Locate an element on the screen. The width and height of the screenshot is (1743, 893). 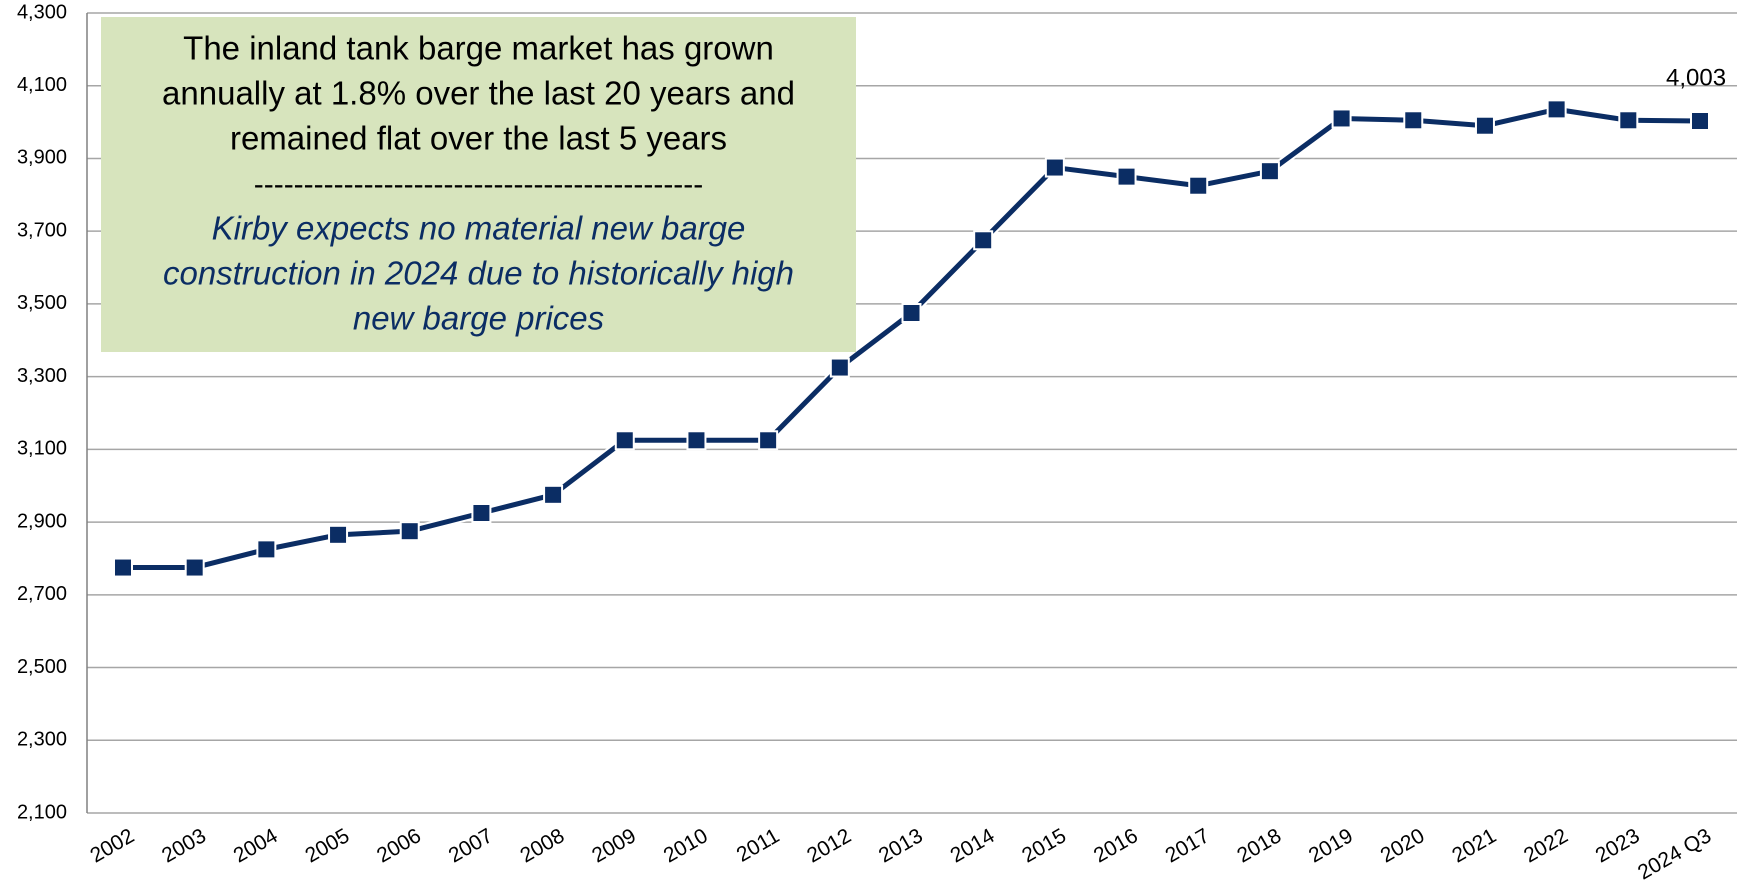
x-tick-label: 2014 is located at coordinates (972, 845).